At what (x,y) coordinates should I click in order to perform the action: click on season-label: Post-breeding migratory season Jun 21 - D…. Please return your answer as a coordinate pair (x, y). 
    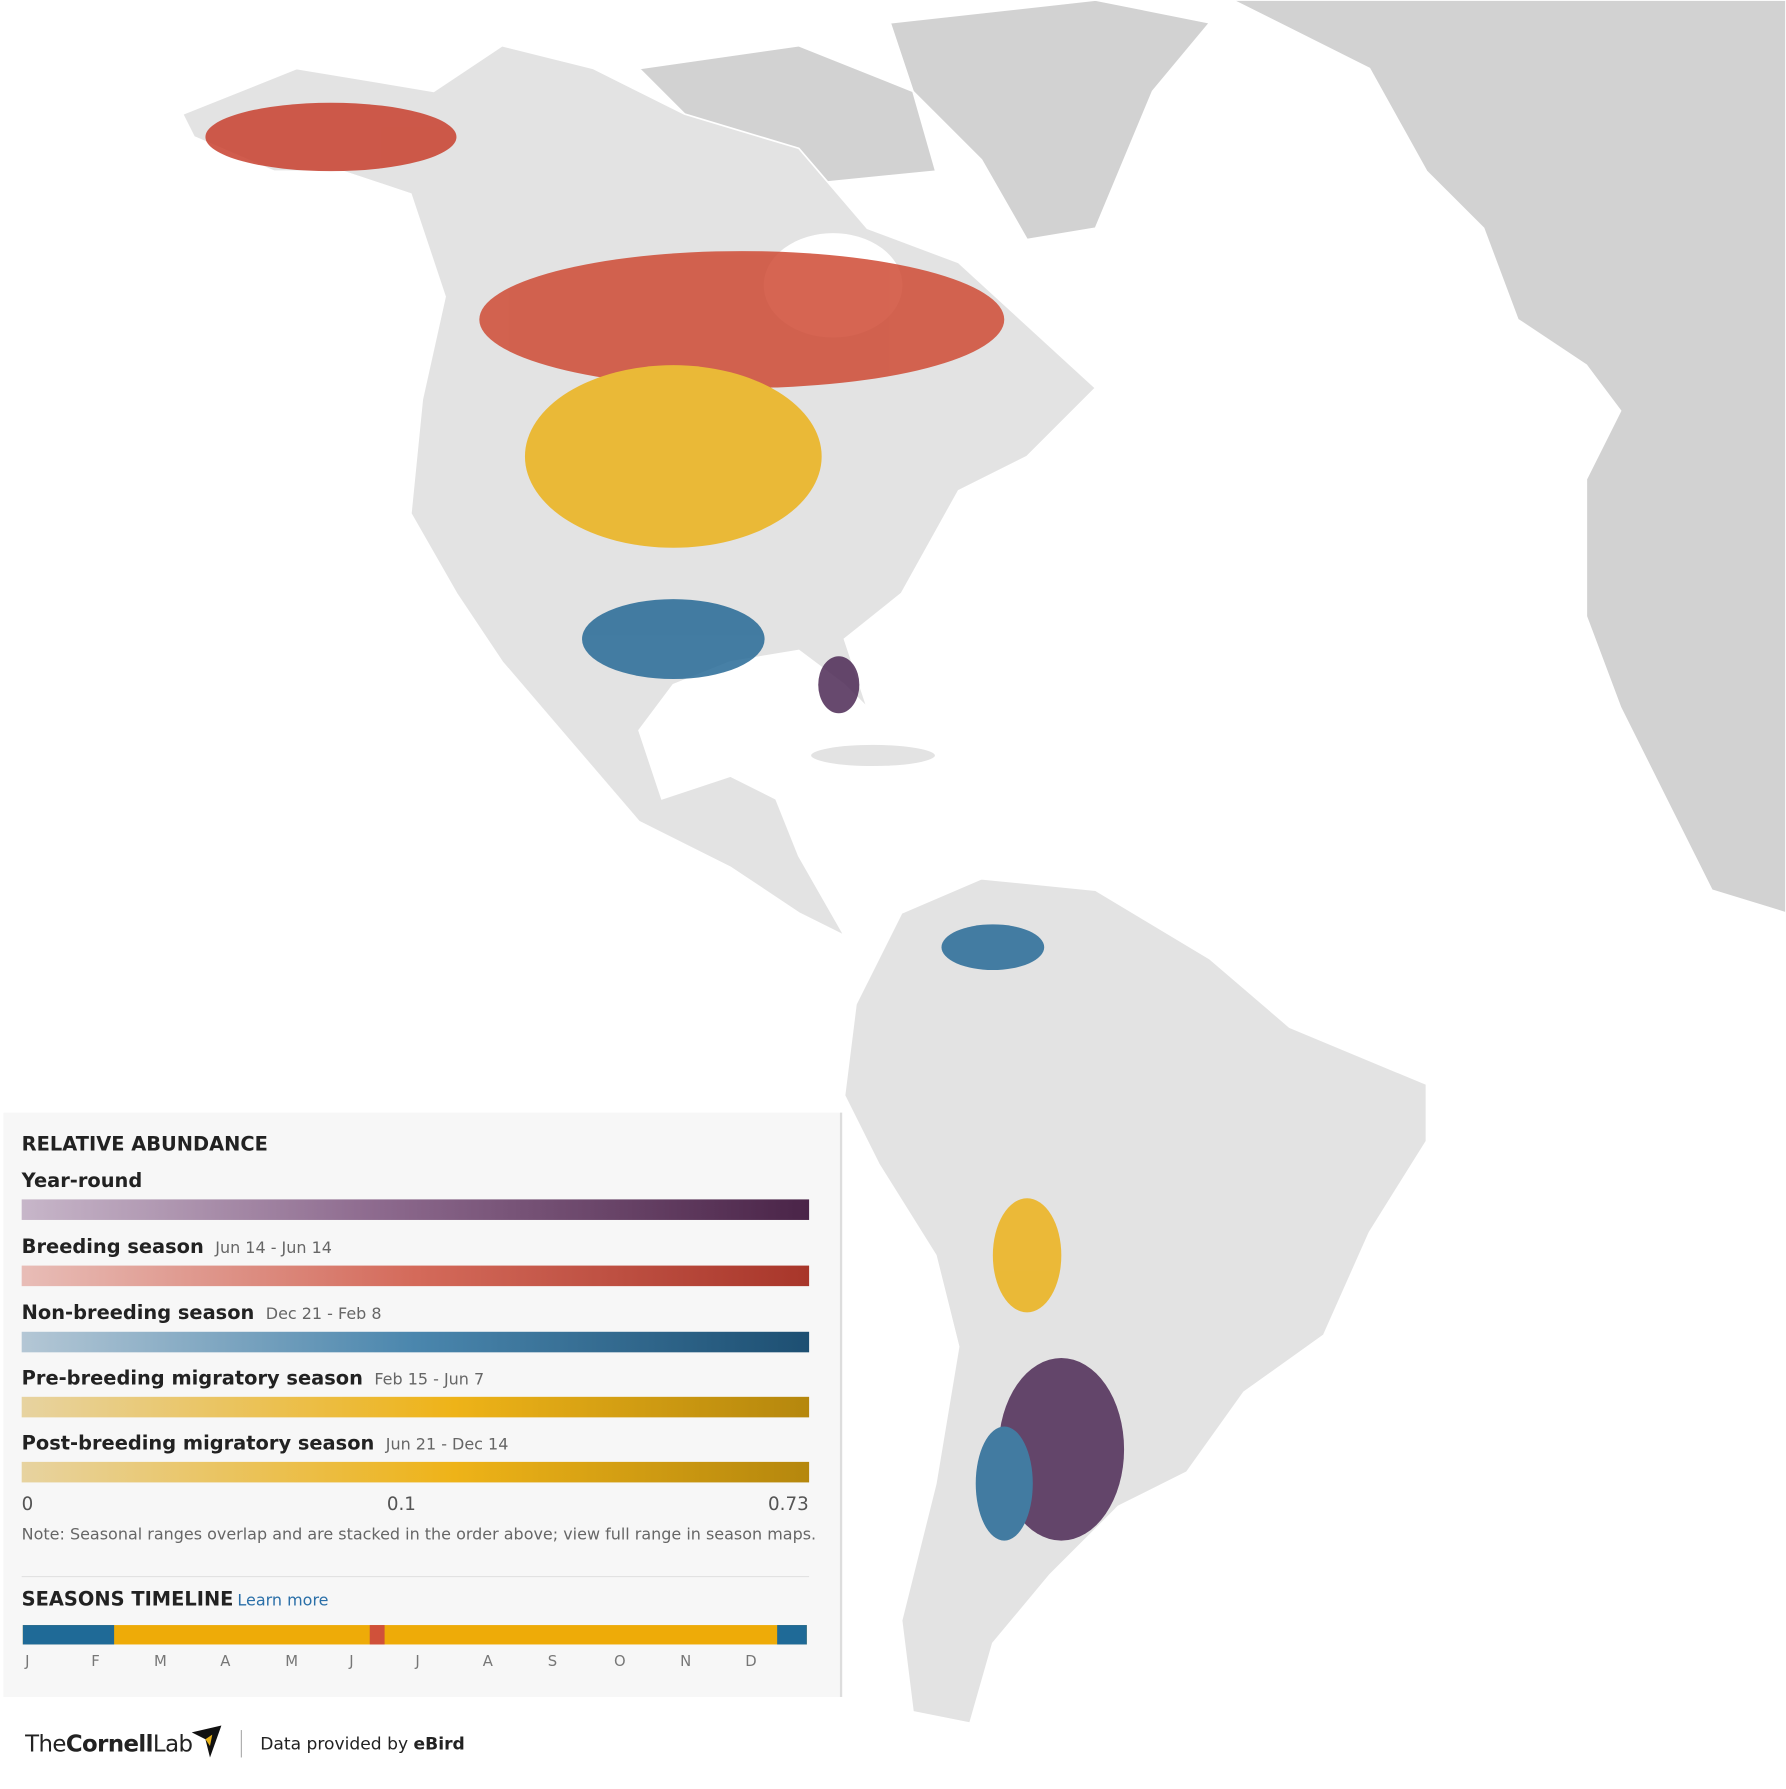
    Looking at the image, I should click on (265, 1443).